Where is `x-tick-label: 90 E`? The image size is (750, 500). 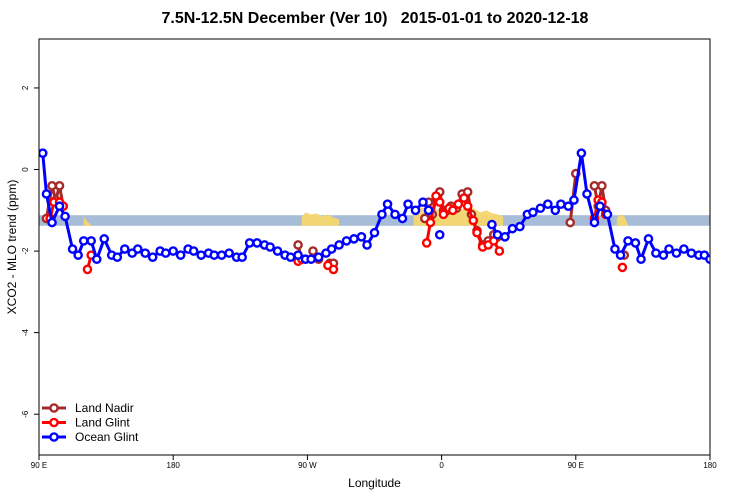
x-tick-label: 90 E is located at coordinates (576, 465).